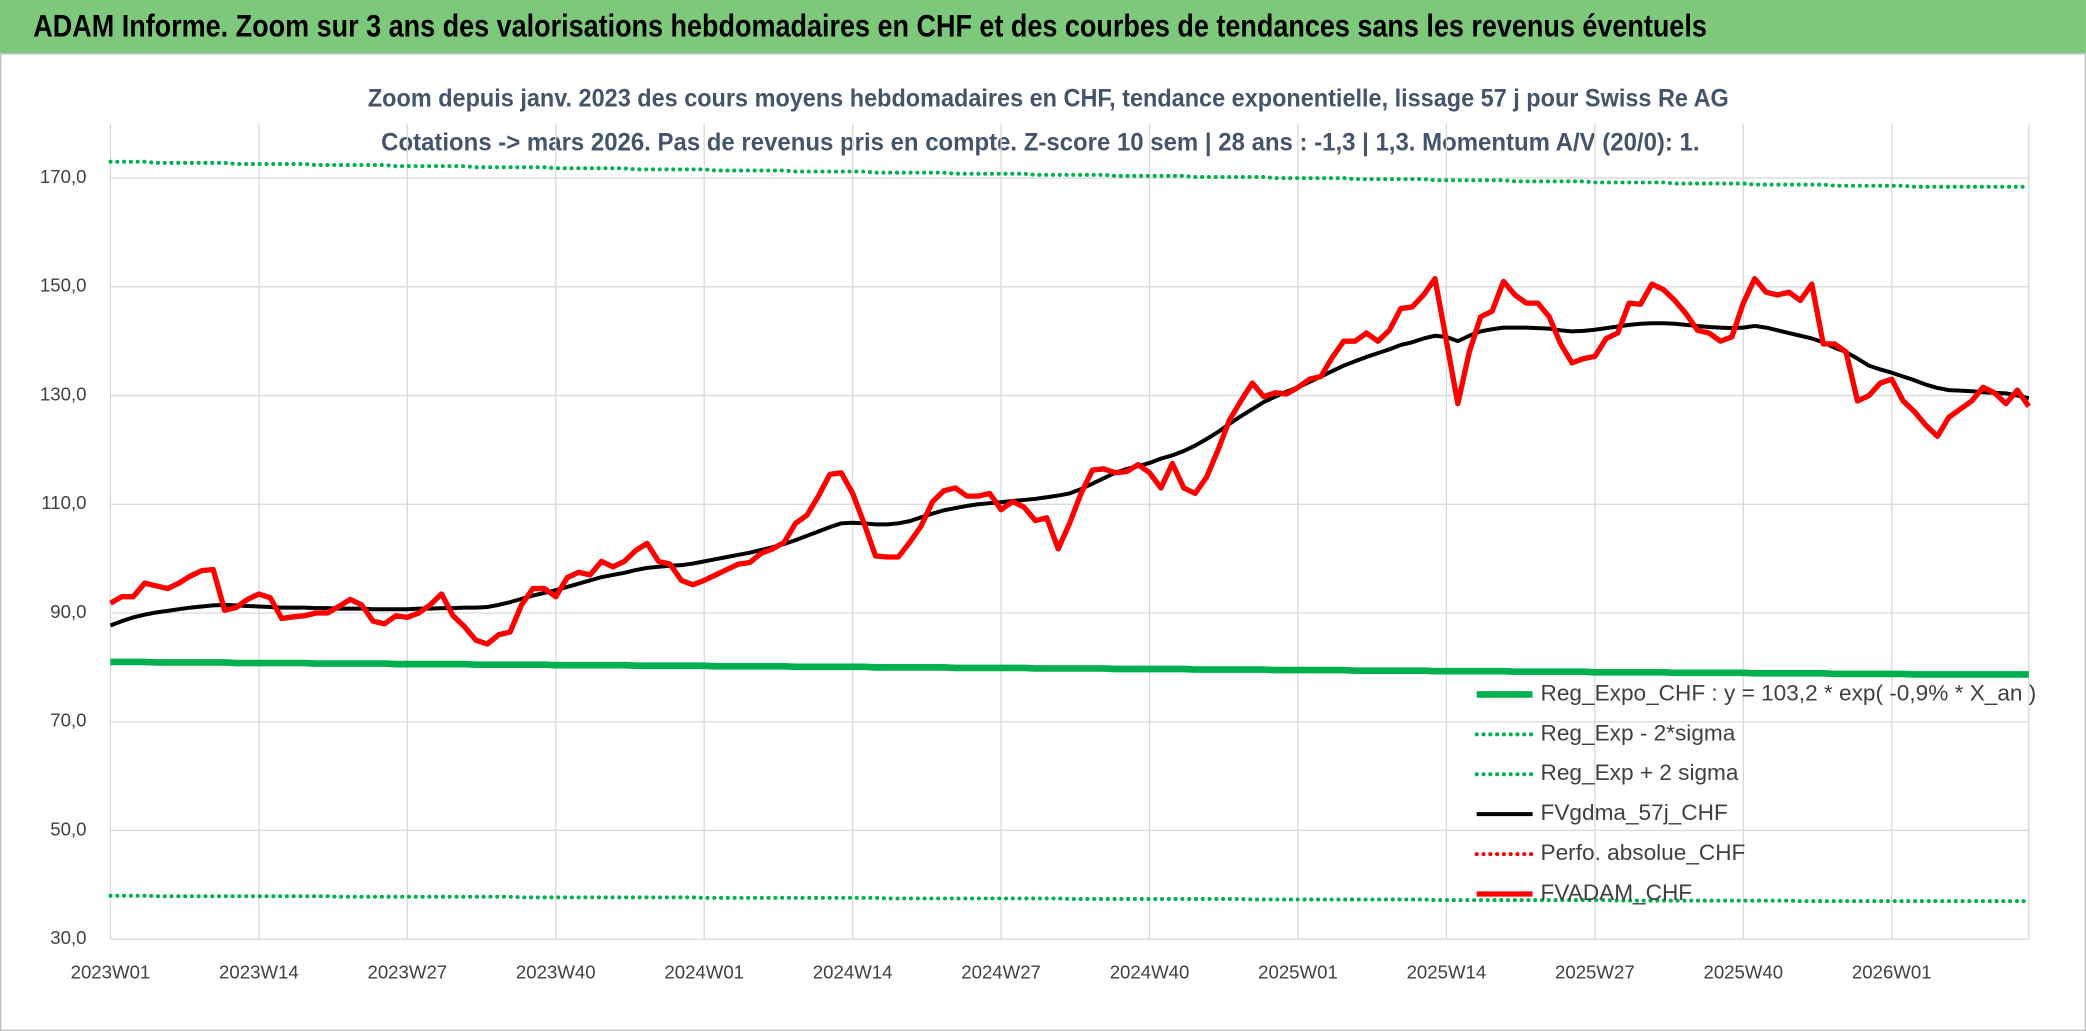 This screenshot has width=2086, height=1031. I want to click on x-tick-label: 2024W14, so click(853, 972).